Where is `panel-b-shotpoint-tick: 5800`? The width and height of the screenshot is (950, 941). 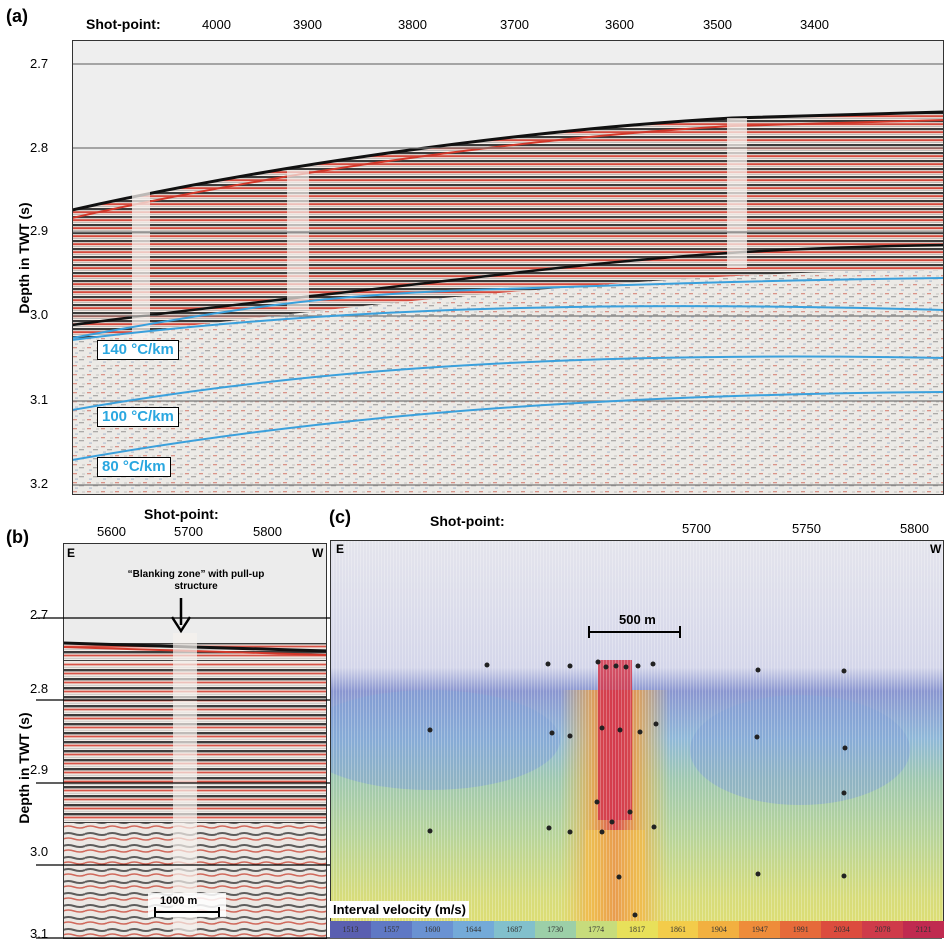 panel-b-shotpoint-tick: 5800 is located at coordinates (267, 531).